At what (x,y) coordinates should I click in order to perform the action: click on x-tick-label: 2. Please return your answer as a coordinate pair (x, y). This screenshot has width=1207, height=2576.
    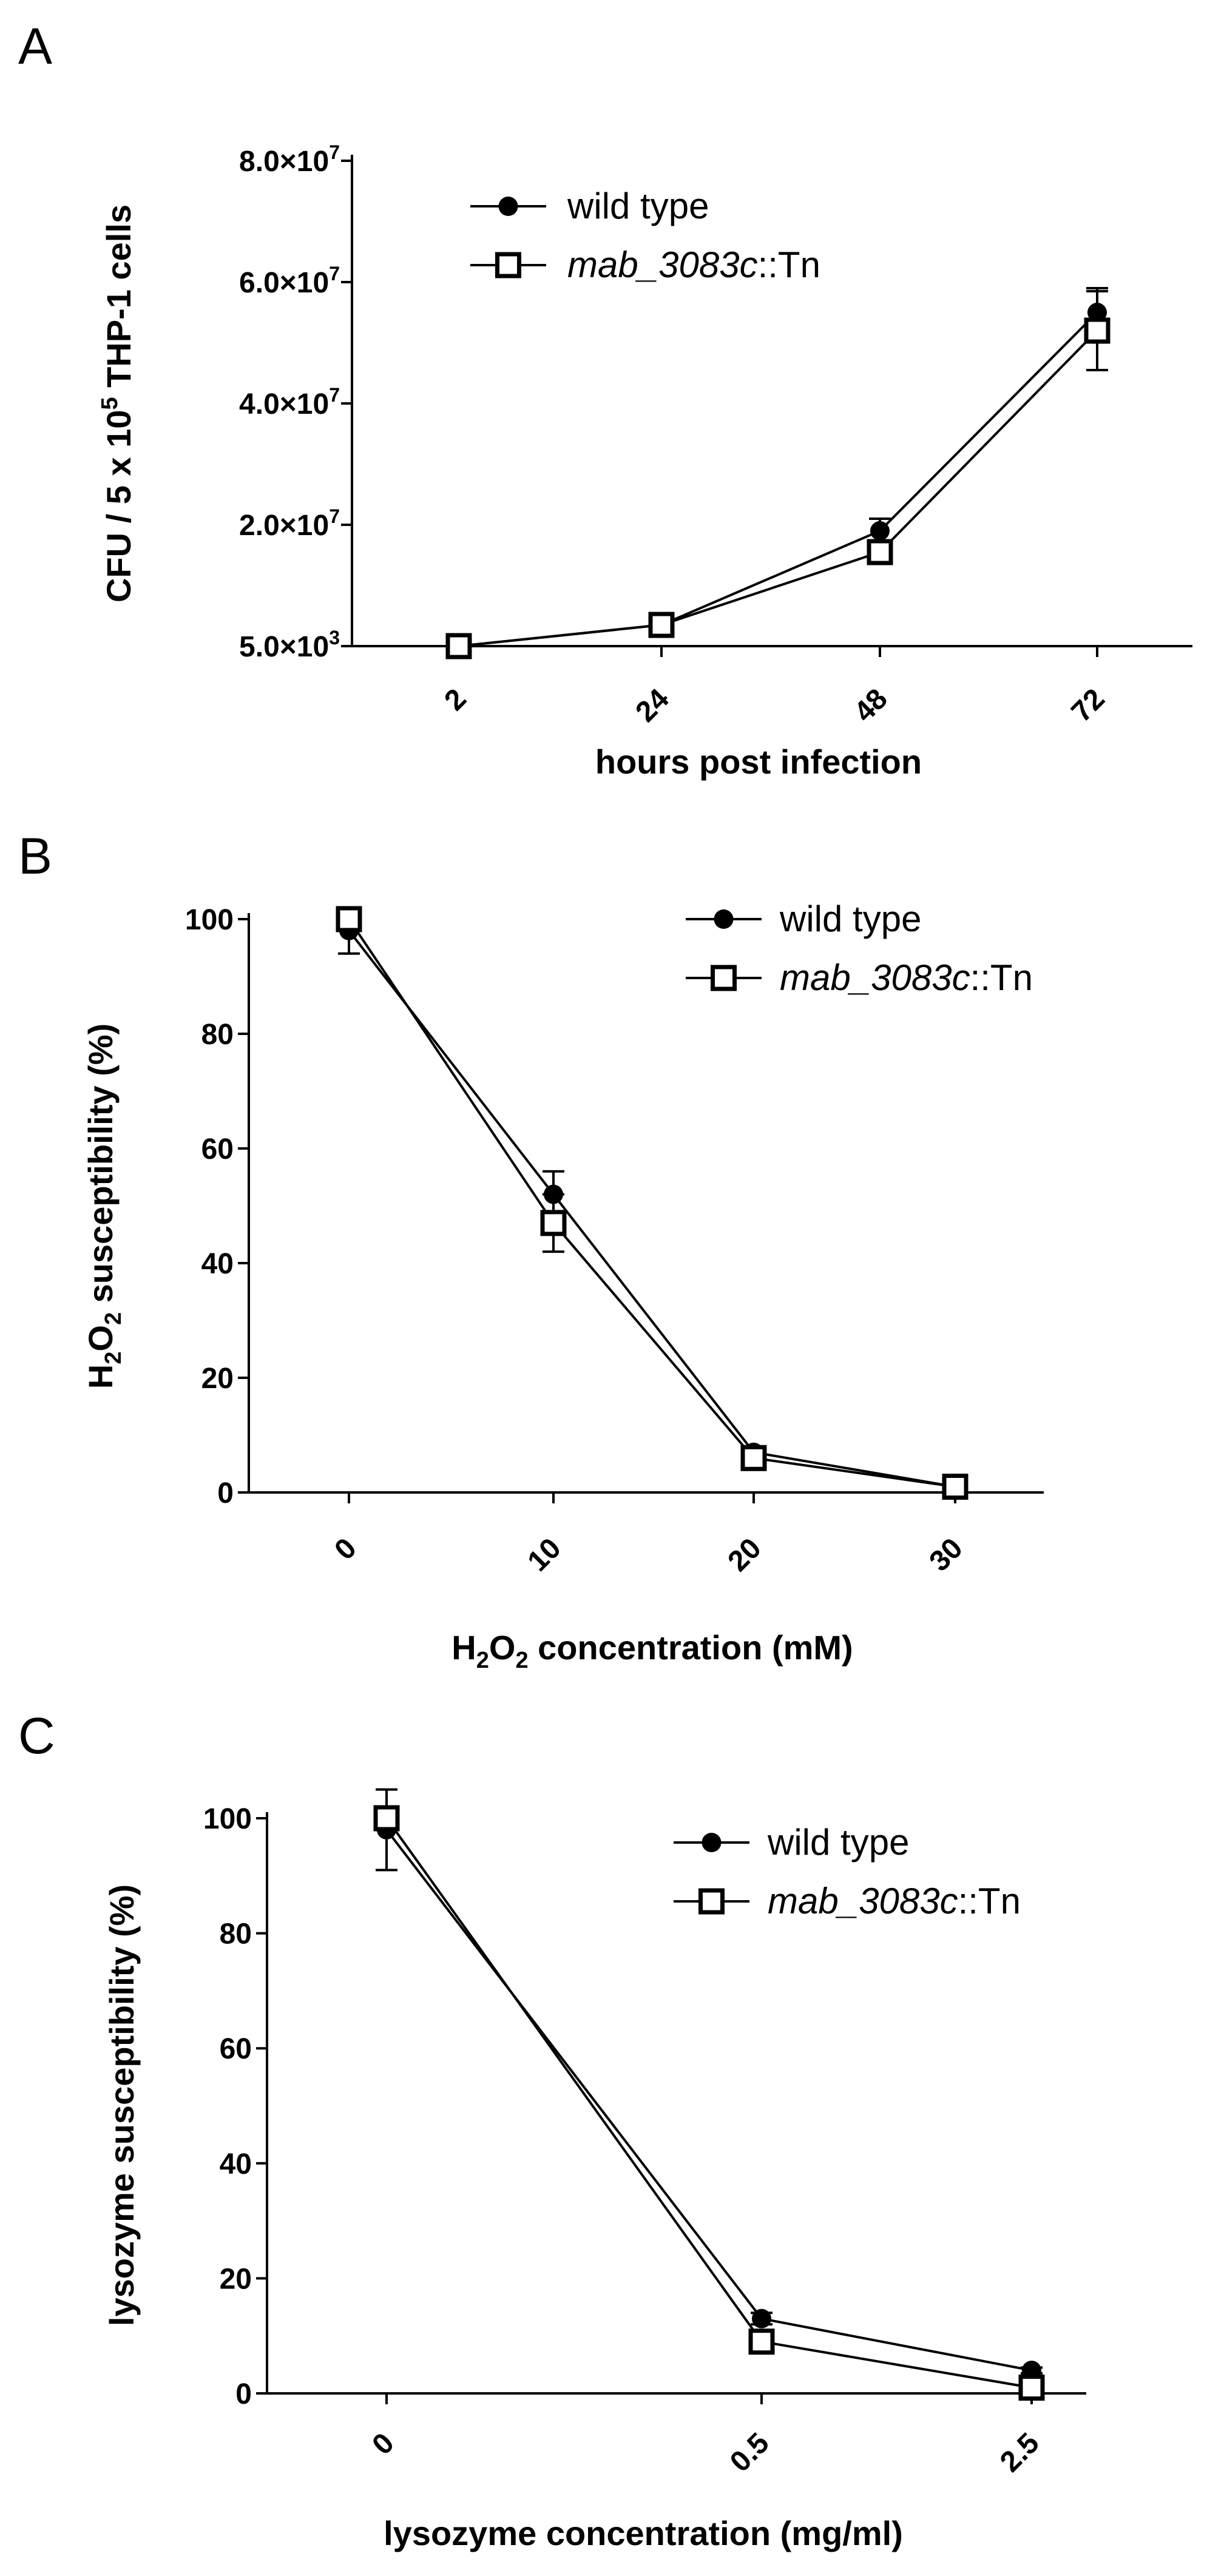
    Looking at the image, I should click on (455, 699).